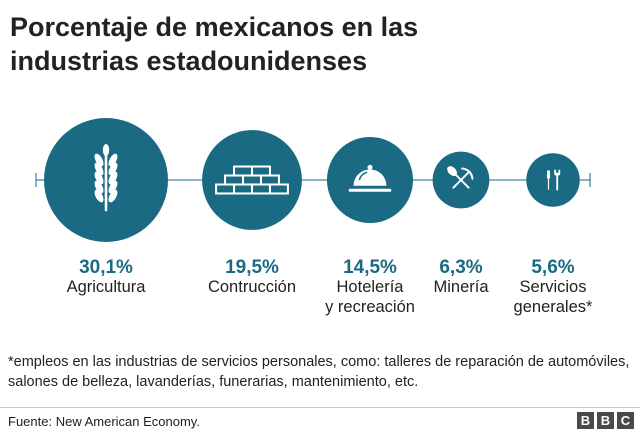 This screenshot has height=438, width=640. I want to click on value-label: 19,5%, so click(252, 267).